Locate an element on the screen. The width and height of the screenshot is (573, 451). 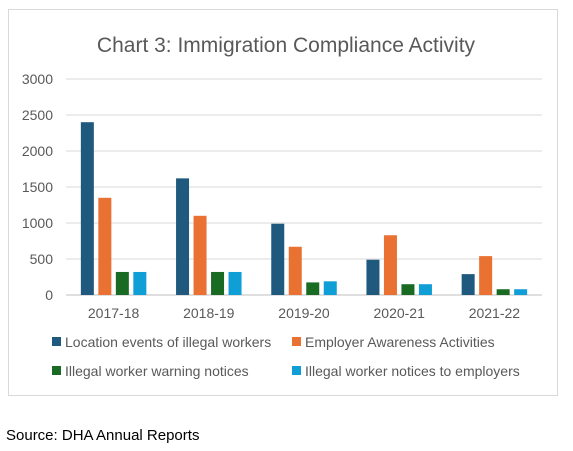
x-axis-ticks: 2017-18 2018-19 2019-20 2020-21 2021-22 is located at coordinates (304, 313).